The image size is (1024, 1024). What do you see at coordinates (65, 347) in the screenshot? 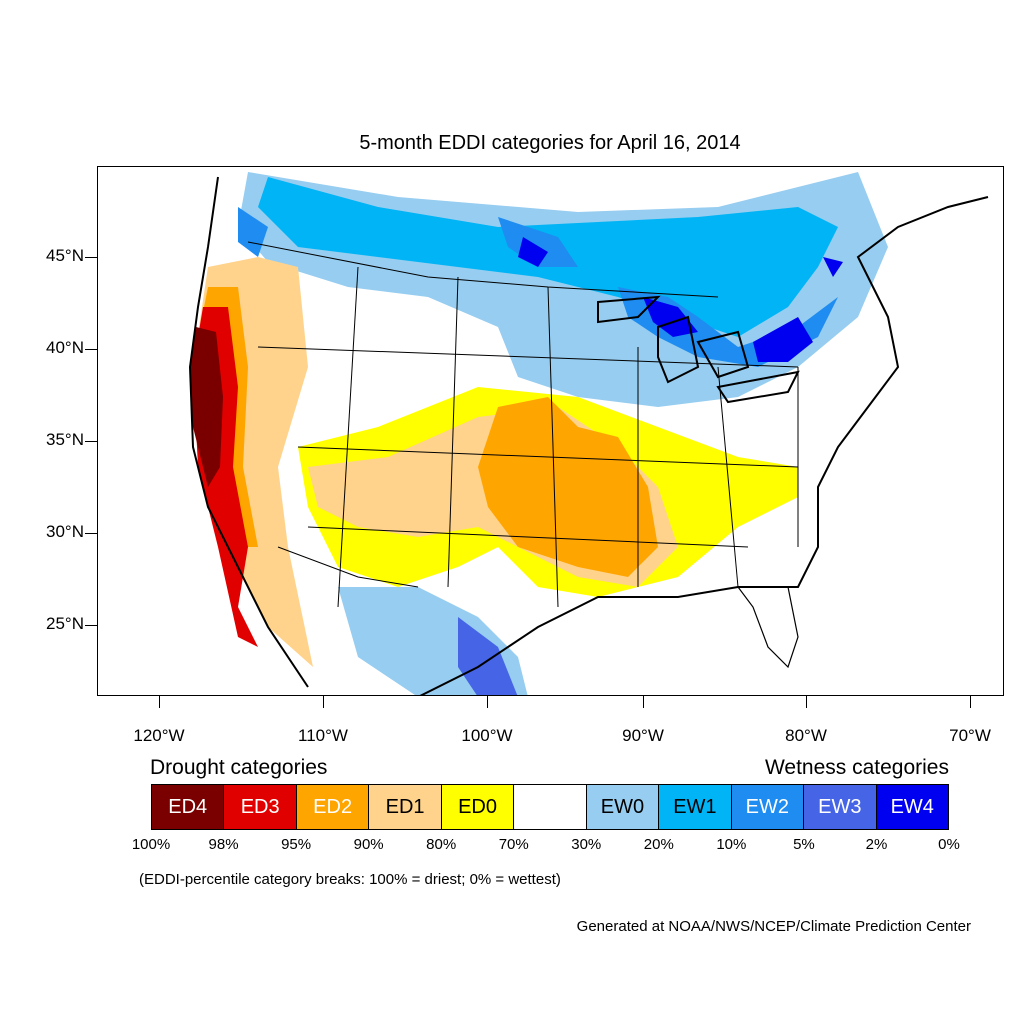
I see `lat-label-40: 40°N` at bounding box center [65, 347].